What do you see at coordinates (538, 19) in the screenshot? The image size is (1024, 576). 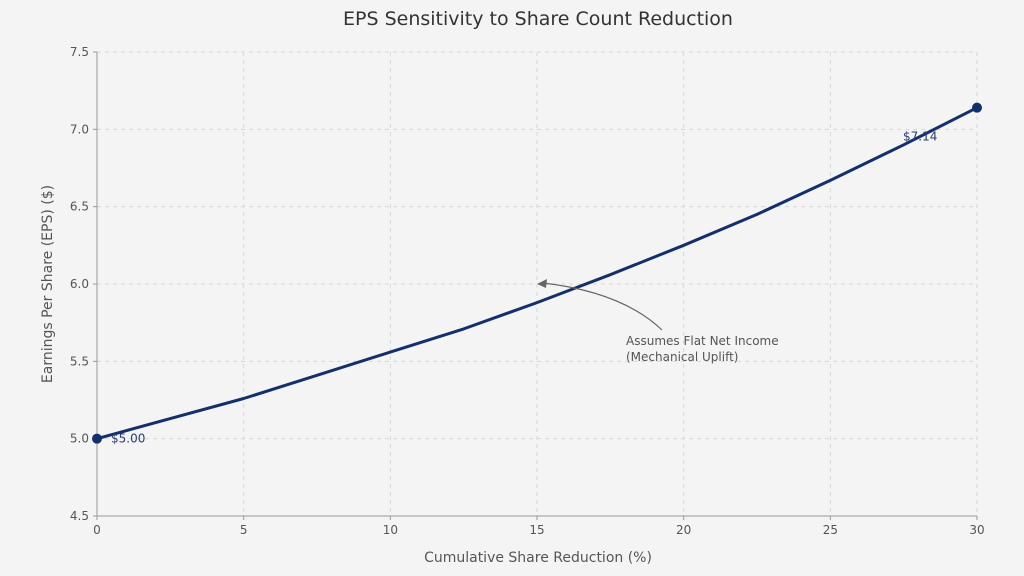 I see `chart-title: EPS Sensitivity to Share Count Reduction` at bounding box center [538, 19].